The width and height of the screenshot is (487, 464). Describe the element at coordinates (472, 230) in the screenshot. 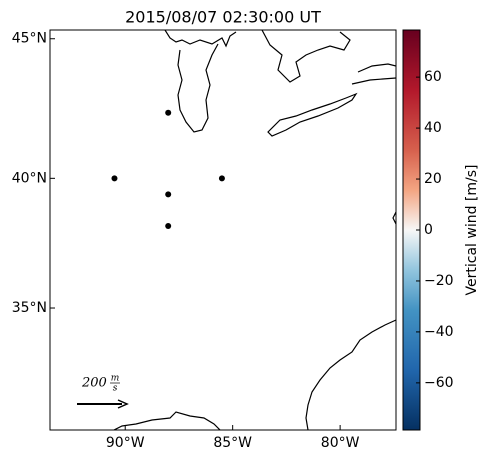

I see `colorbar-label: Vertical wind [m/s]` at that location.